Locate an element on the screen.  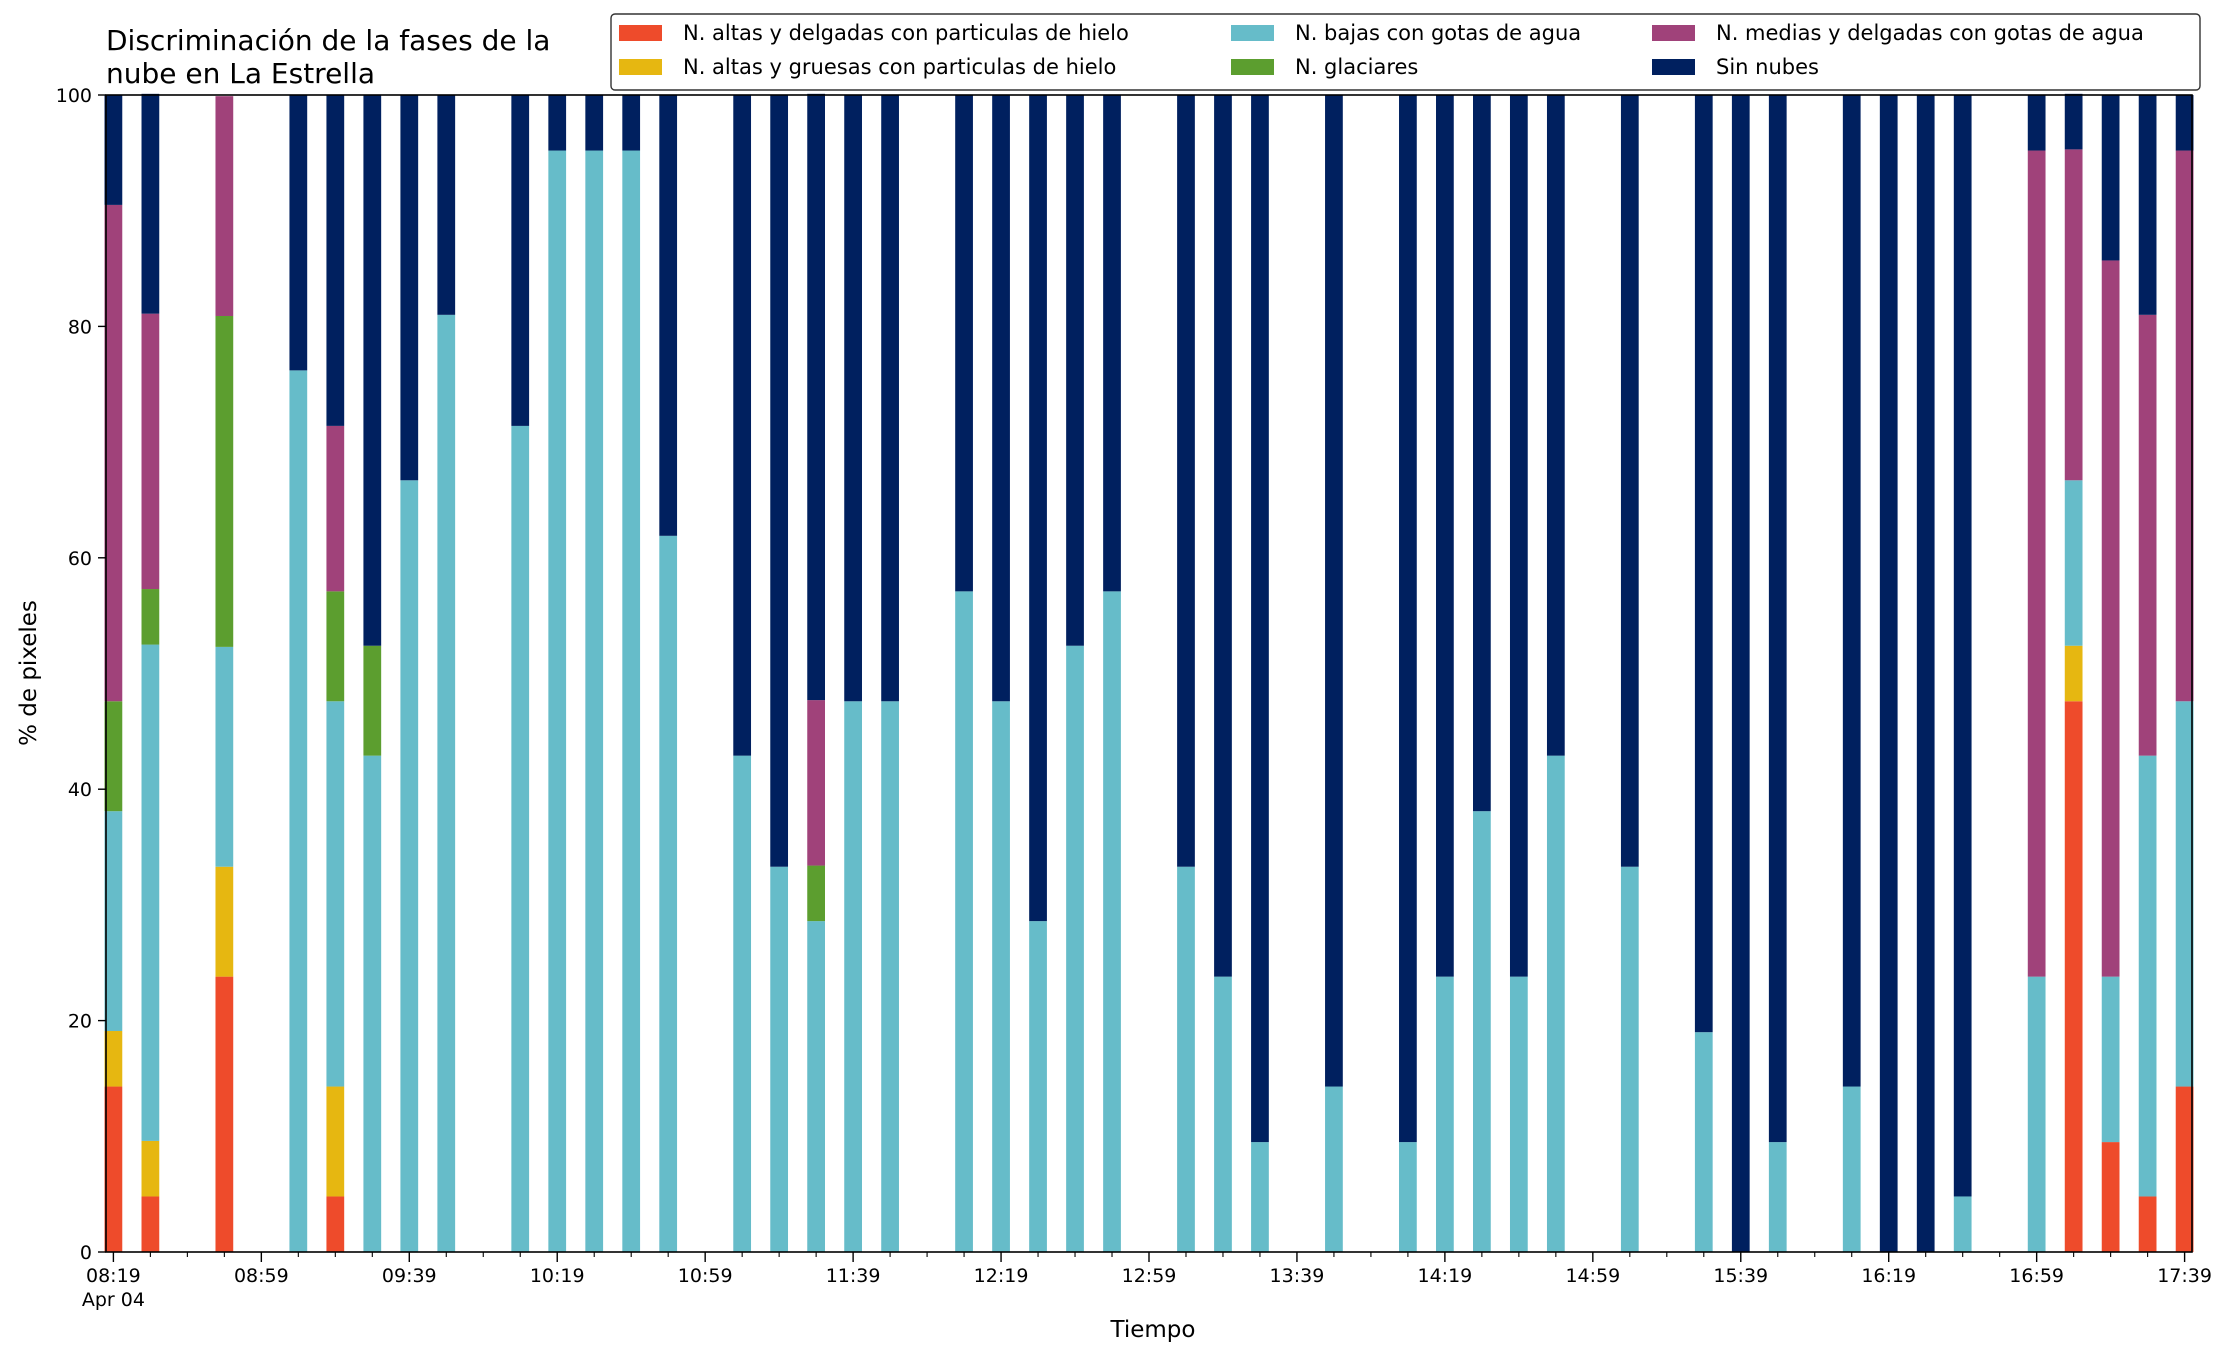
x-tick-sublabel: Apr 04 is located at coordinates (113, 1300).